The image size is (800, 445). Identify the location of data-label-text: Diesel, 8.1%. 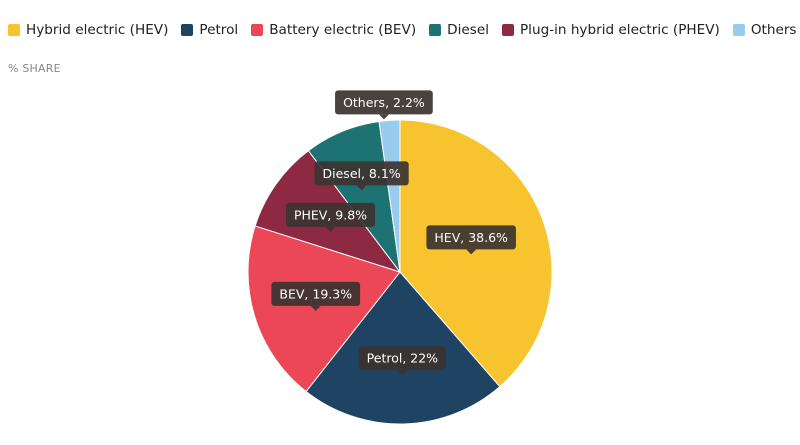
(362, 173).